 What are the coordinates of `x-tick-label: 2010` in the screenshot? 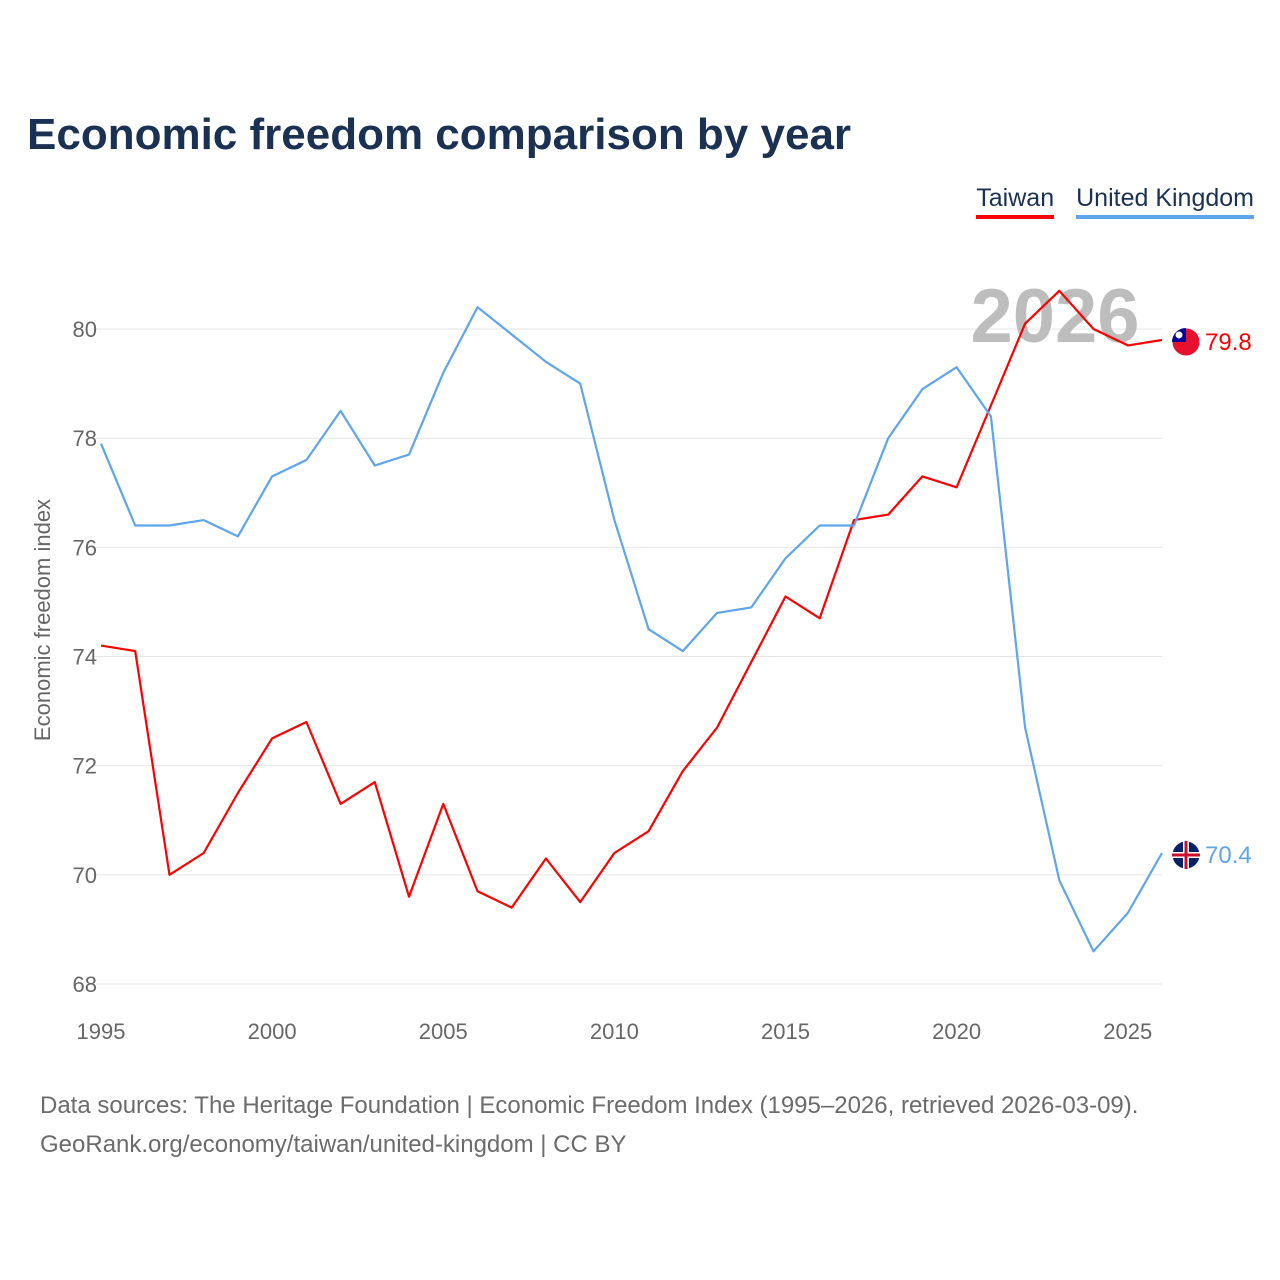 It's located at (614, 1031).